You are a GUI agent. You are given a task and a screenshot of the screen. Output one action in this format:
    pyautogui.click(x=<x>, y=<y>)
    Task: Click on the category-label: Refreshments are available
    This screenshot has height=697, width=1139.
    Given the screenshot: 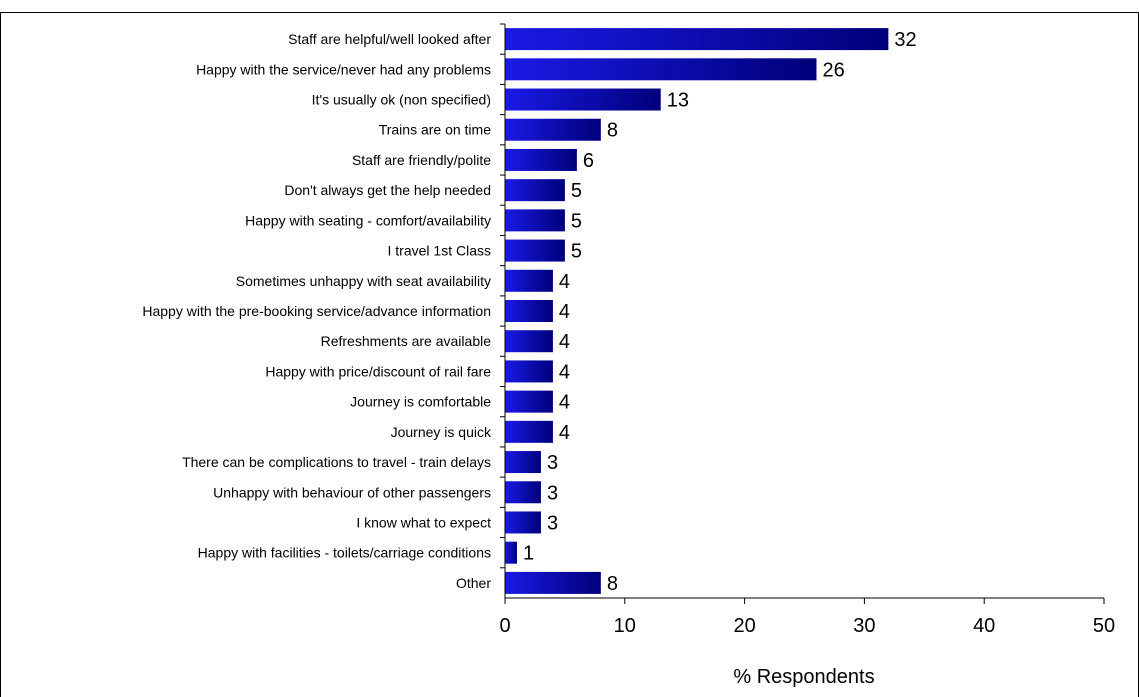 What is the action you would take?
    pyautogui.click(x=406, y=341)
    